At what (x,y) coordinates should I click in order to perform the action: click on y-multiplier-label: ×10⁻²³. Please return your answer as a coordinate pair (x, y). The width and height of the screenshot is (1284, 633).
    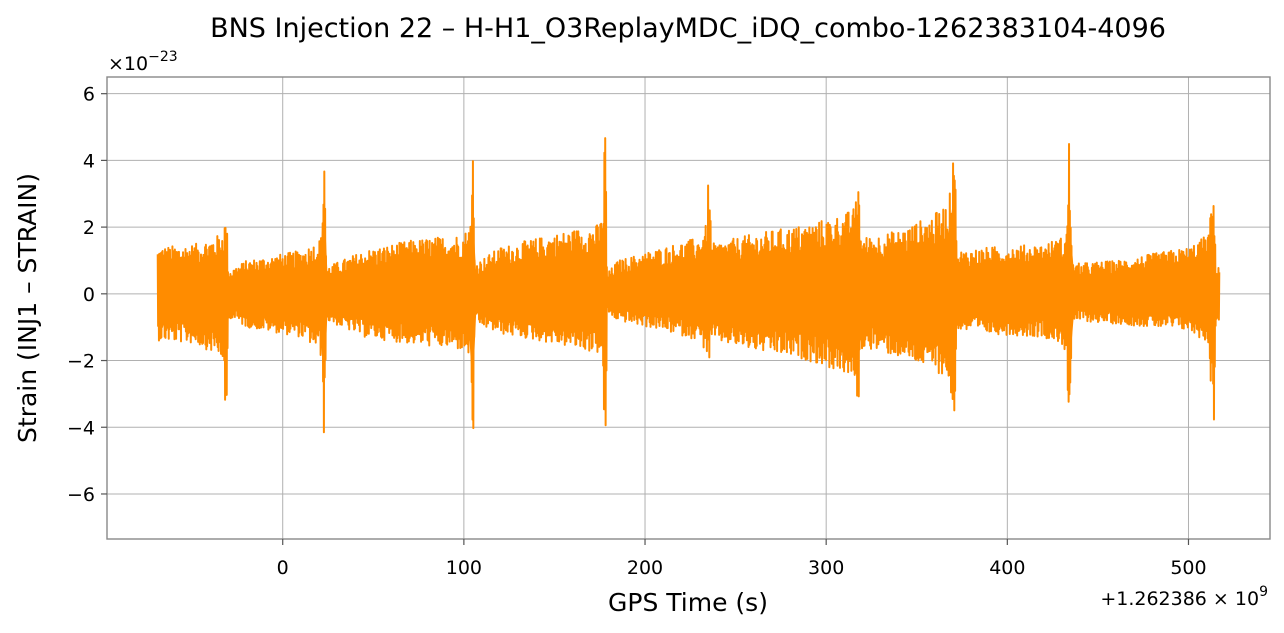
    Looking at the image, I should click on (143, 62).